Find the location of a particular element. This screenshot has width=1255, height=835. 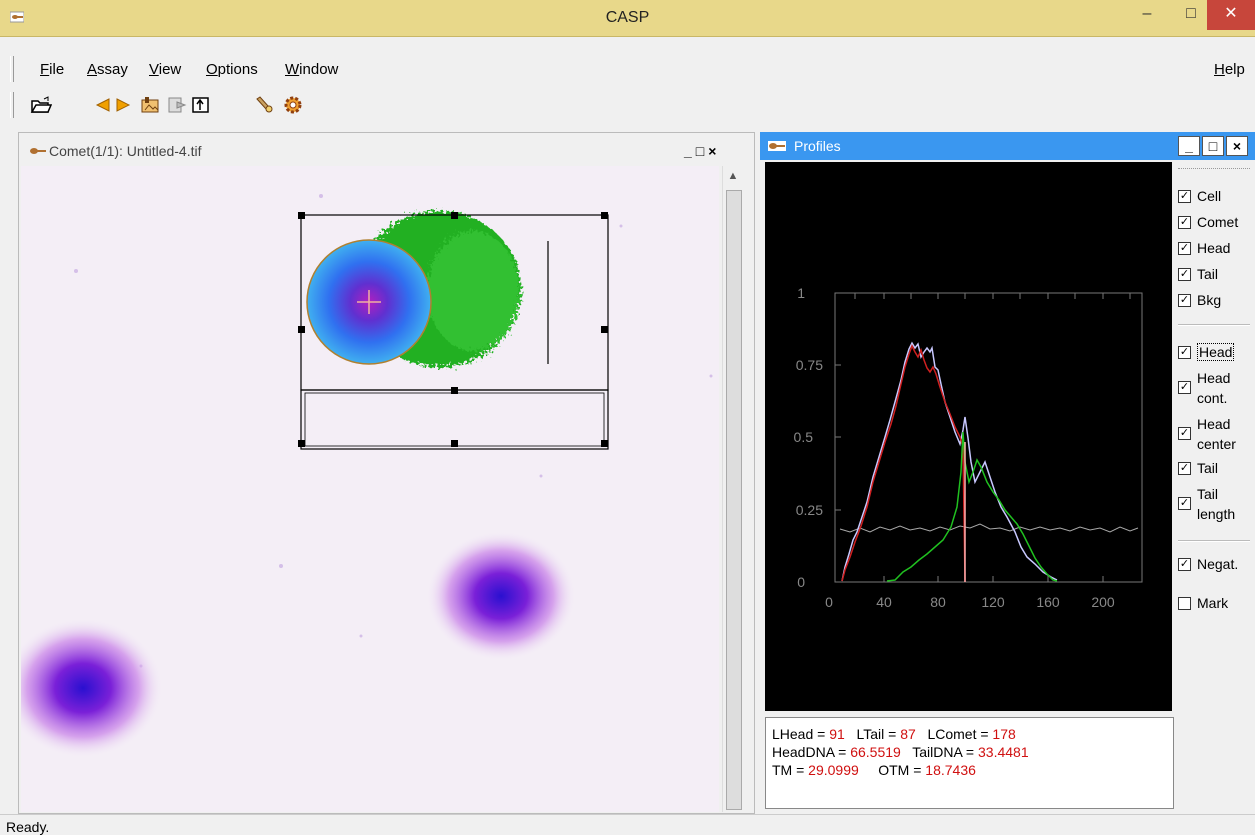

background-inner-box is located at coordinates (454, 419).